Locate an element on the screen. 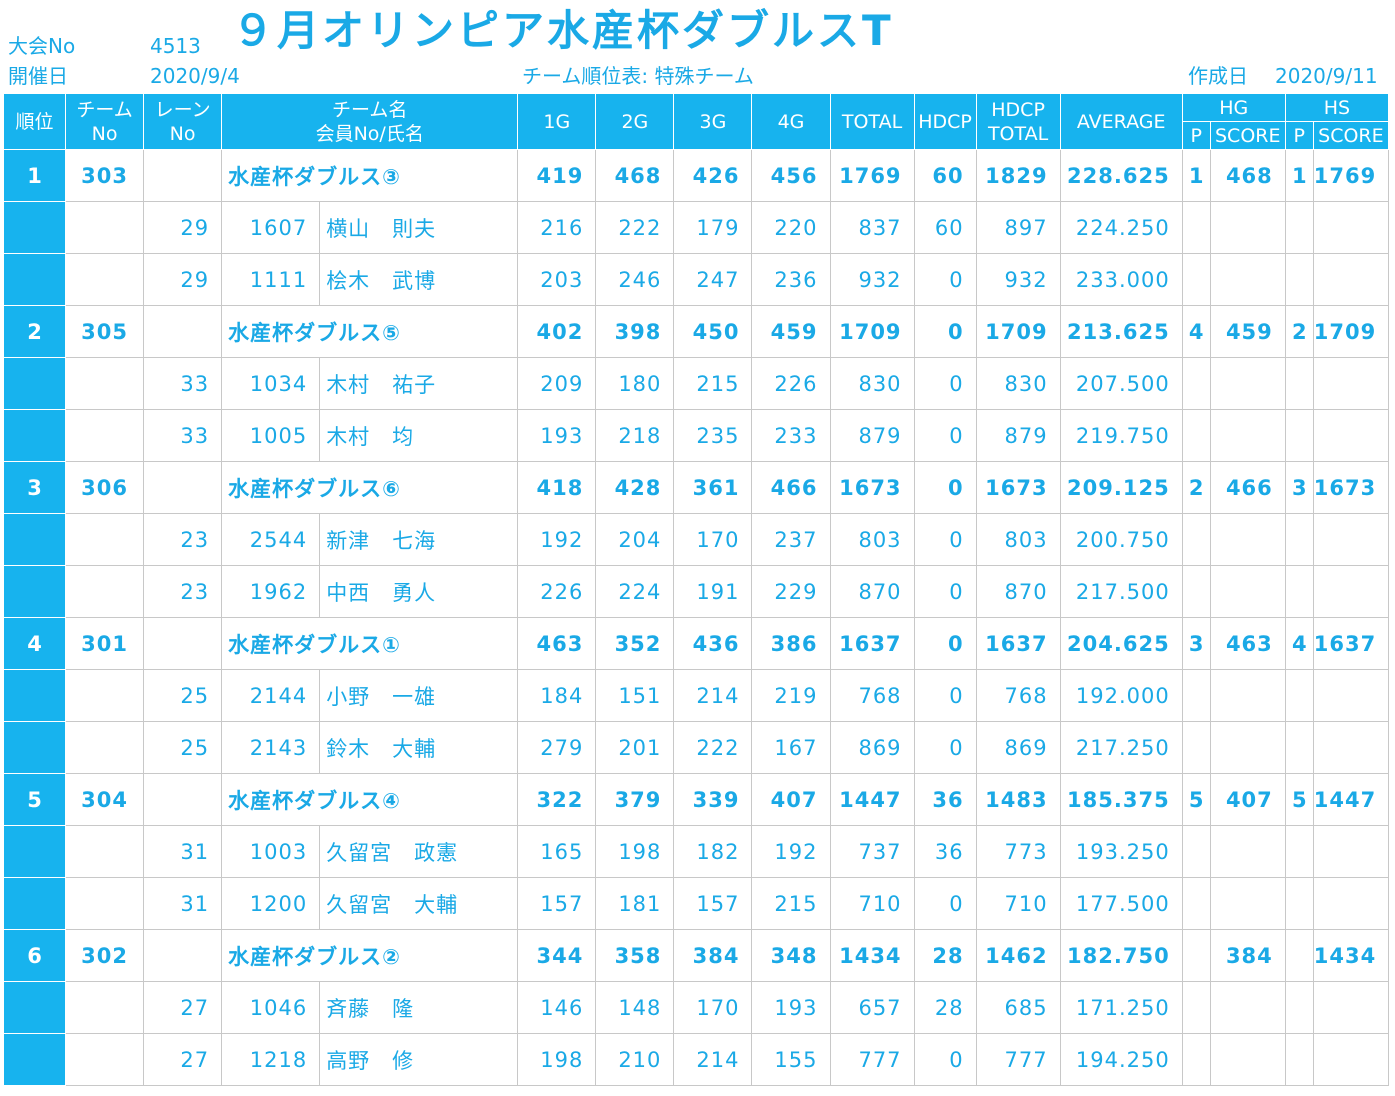 Image resolution: width=1395 pixels, height=1096 pixels. game-2-cell: 246 is located at coordinates (635, 279).